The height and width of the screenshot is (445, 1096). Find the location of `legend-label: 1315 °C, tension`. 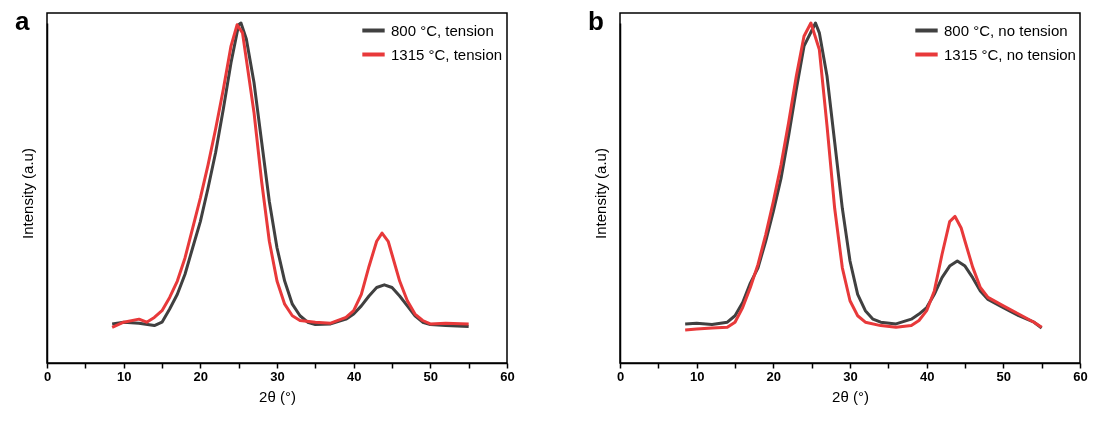

legend-label: 1315 °C, tension is located at coordinates (447, 54).